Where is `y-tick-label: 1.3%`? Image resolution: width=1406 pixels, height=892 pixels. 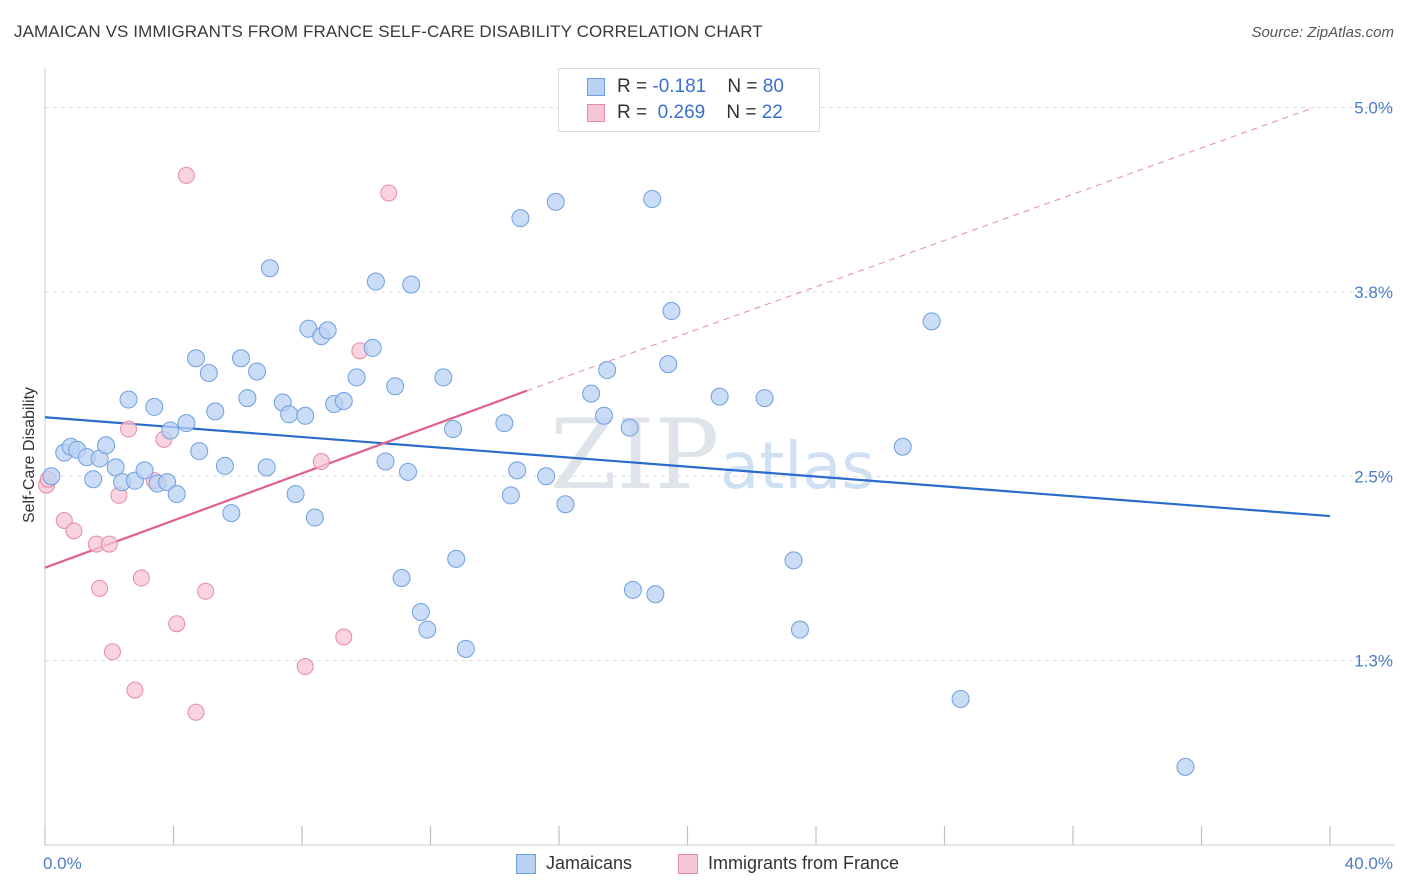 y-tick-label: 1.3% is located at coordinates (1373, 661).